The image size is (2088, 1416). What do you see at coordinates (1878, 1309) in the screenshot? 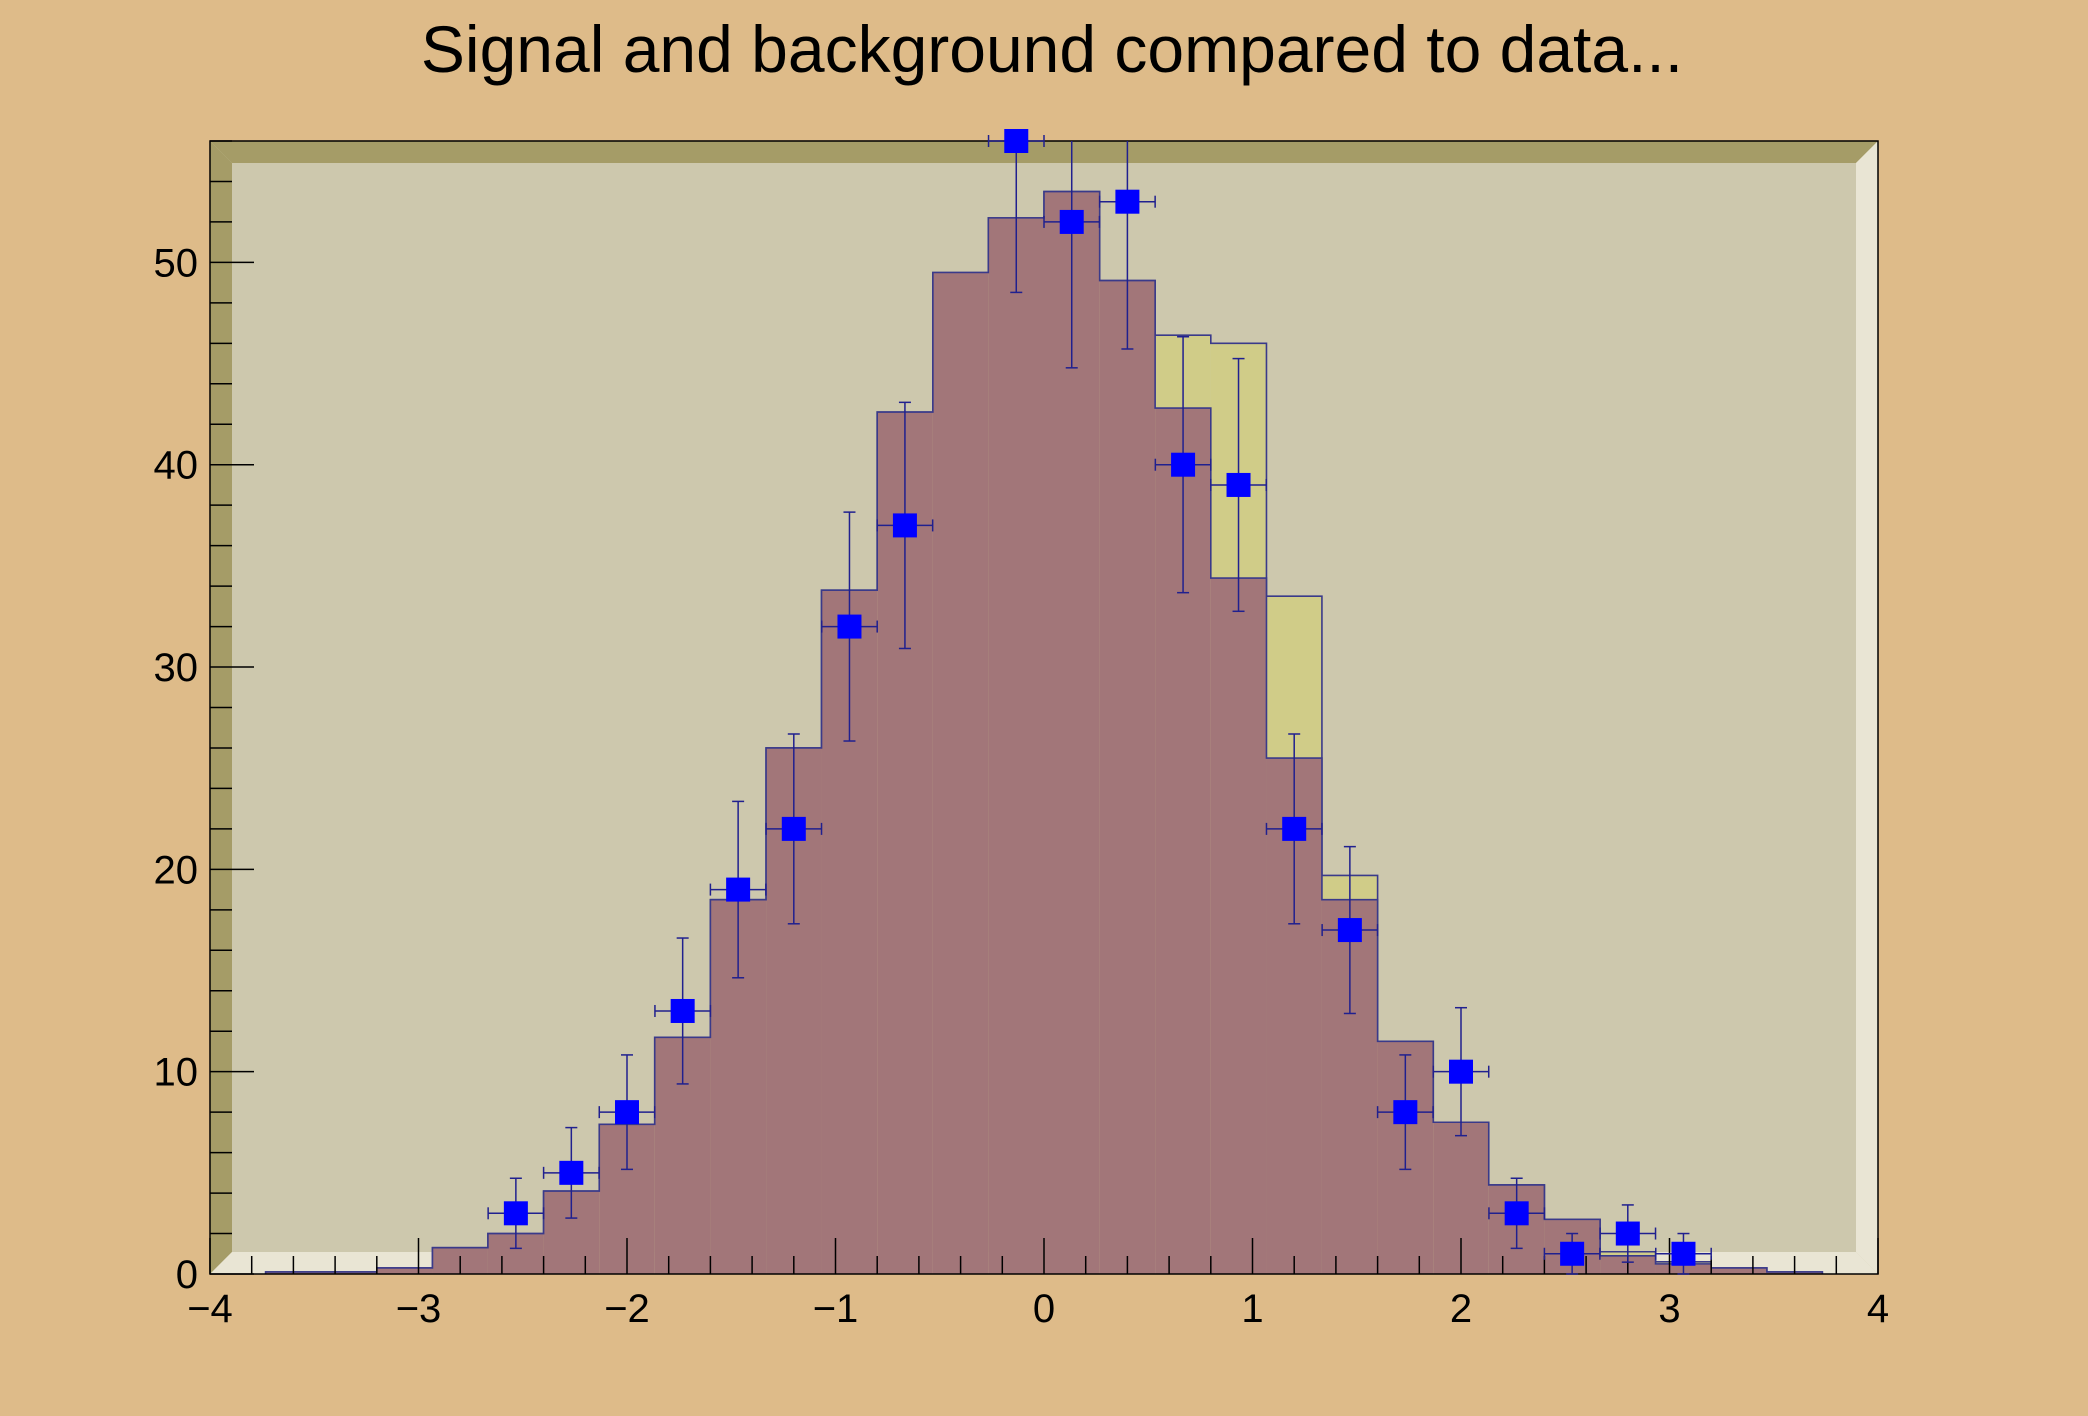
I see `x-tick-label: 4` at bounding box center [1878, 1309].